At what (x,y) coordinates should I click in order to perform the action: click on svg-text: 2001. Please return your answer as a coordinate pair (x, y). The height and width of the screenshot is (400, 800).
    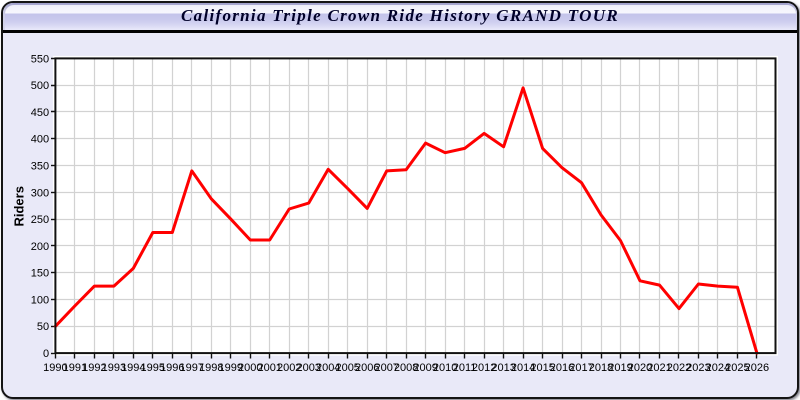
    Looking at the image, I should click on (269, 368).